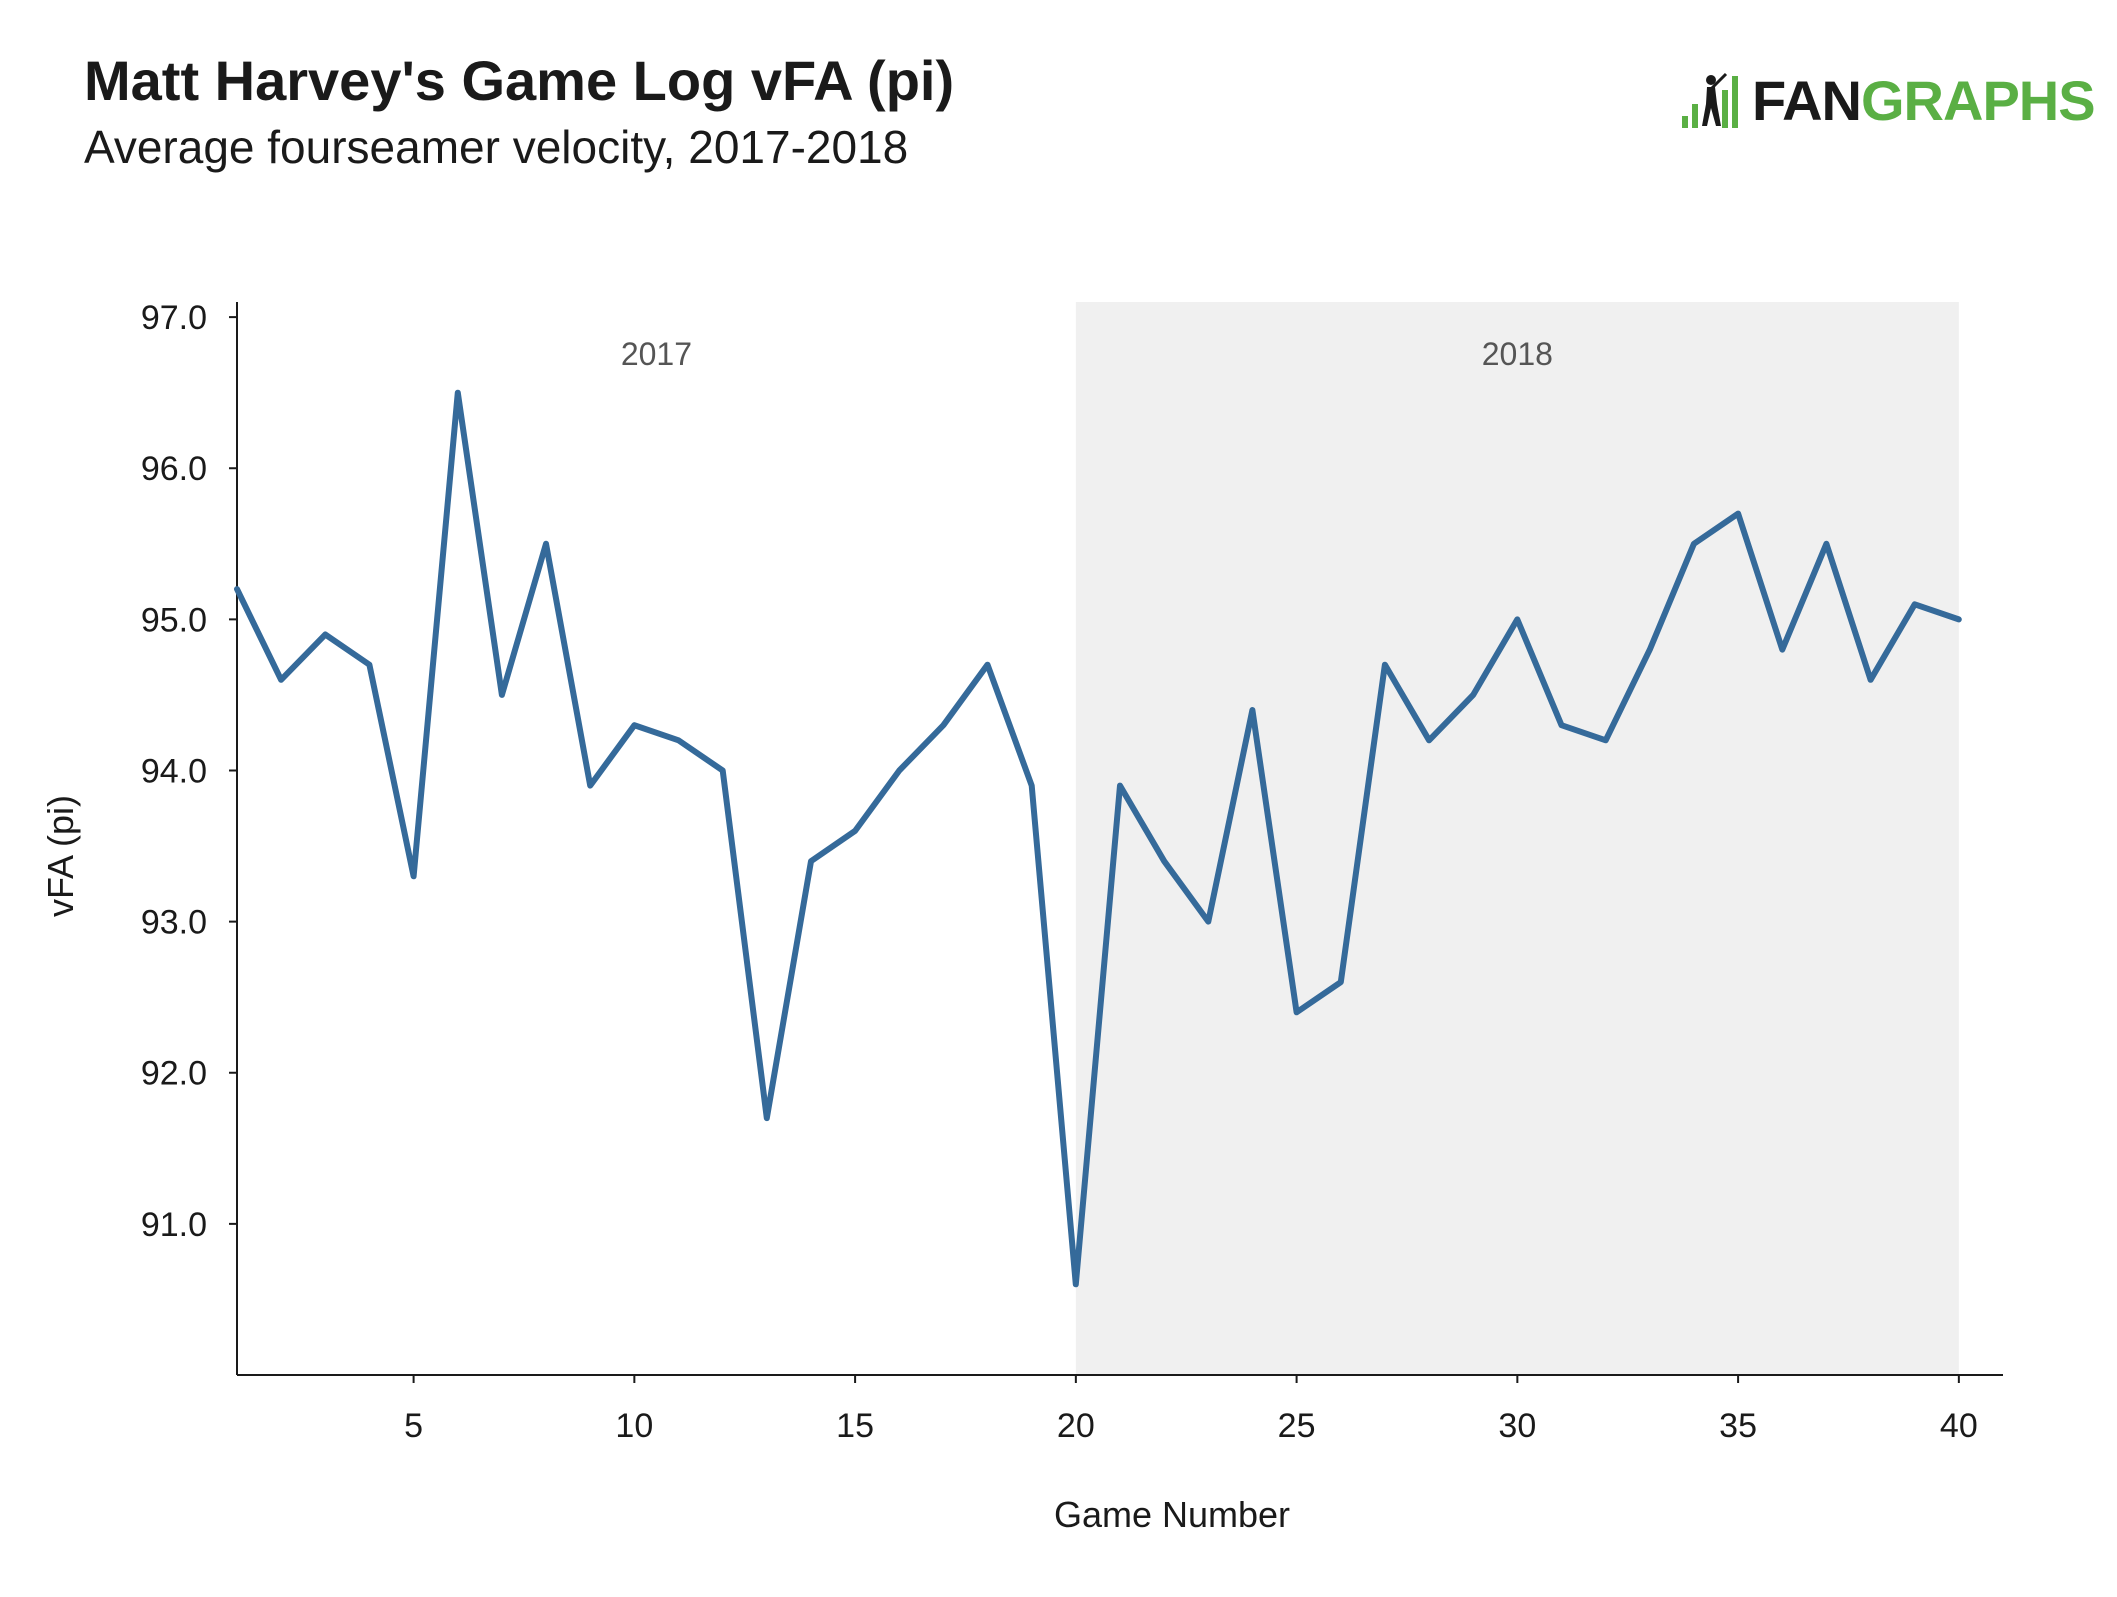 This screenshot has width=2117, height=1597. I want to click on batter-bars-icon, so click(1710, 100).